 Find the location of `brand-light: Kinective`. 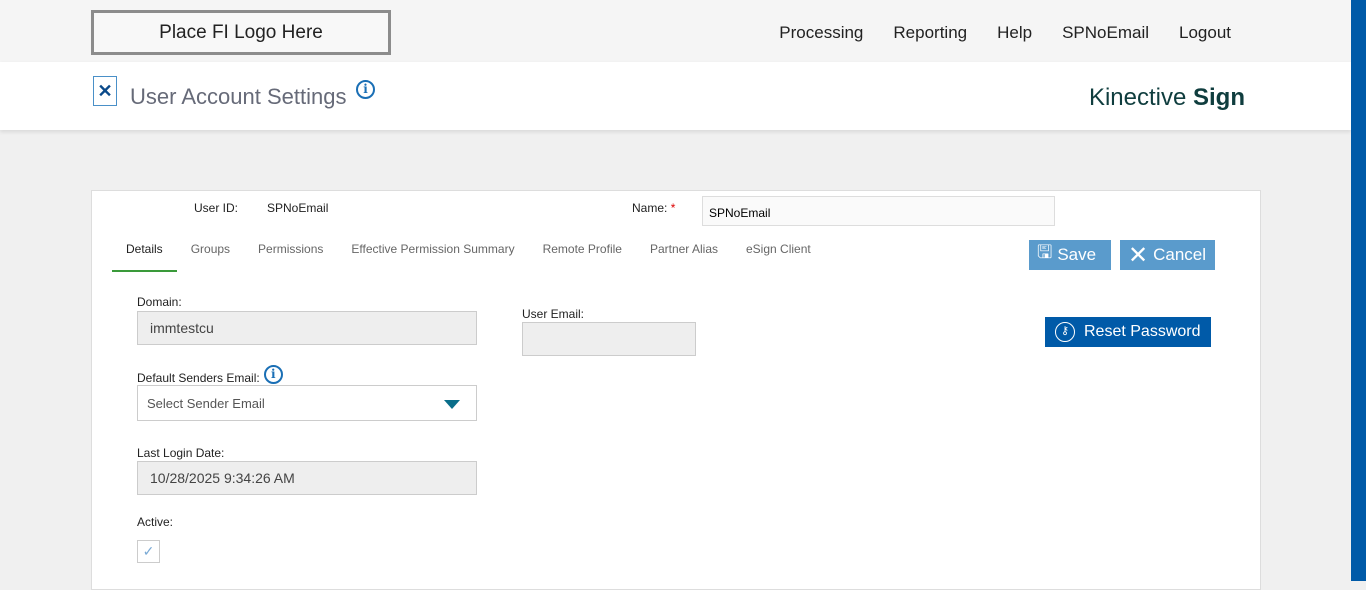

brand-light: Kinective is located at coordinates (1140, 97).